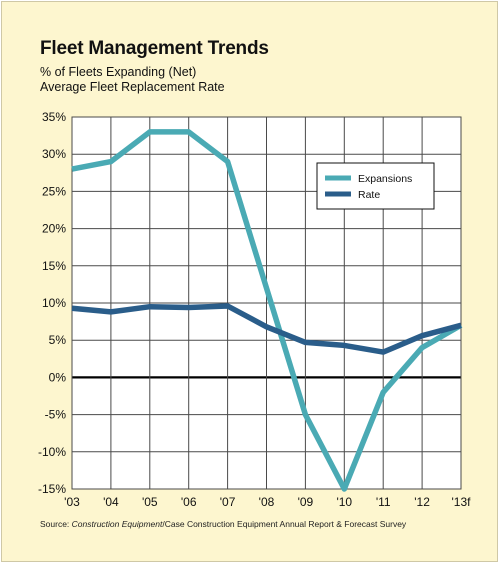  I want to click on source-publication: Construction Equipment, so click(117, 524).